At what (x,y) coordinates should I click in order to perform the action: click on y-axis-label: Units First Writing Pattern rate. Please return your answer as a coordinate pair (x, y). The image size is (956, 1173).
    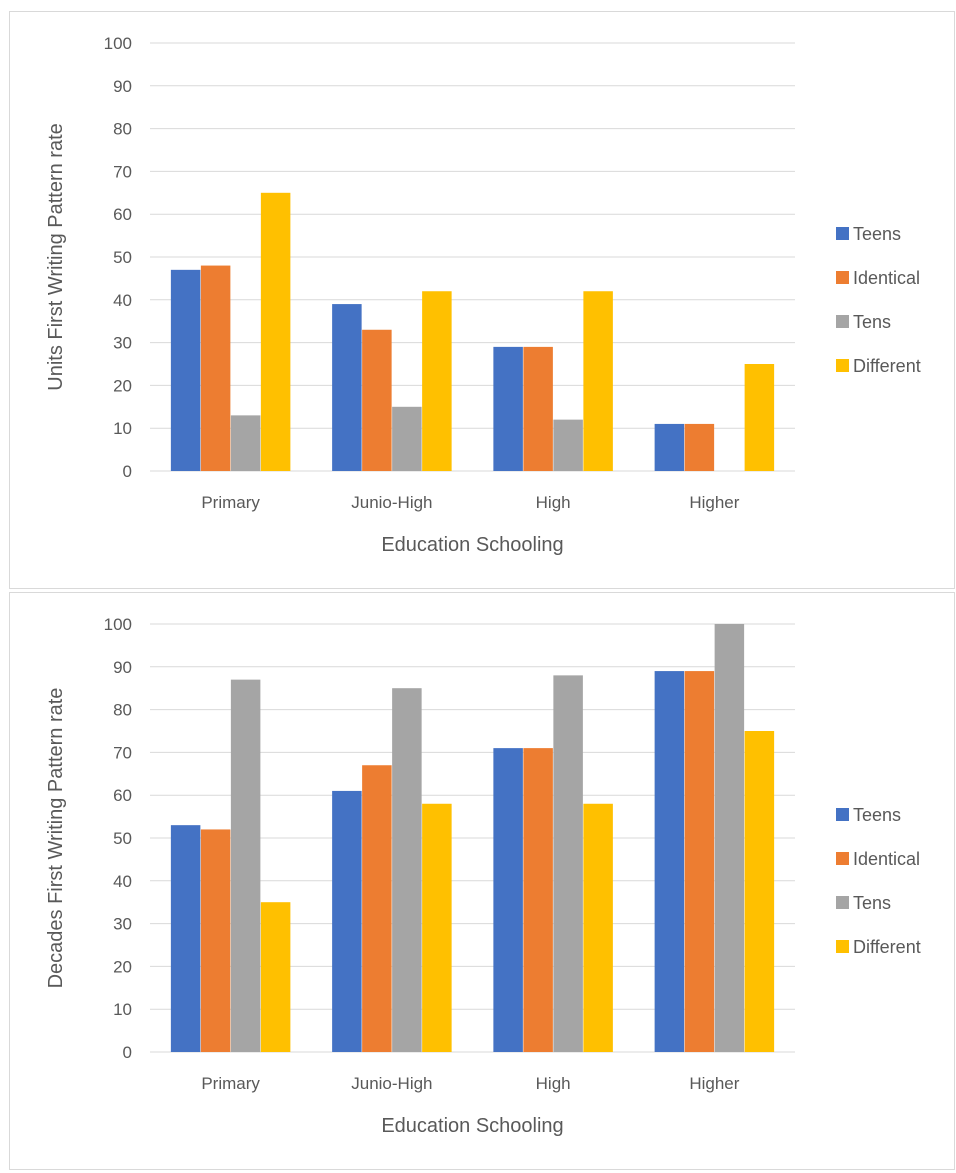
    Looking at the image, I should click on (56, 256).